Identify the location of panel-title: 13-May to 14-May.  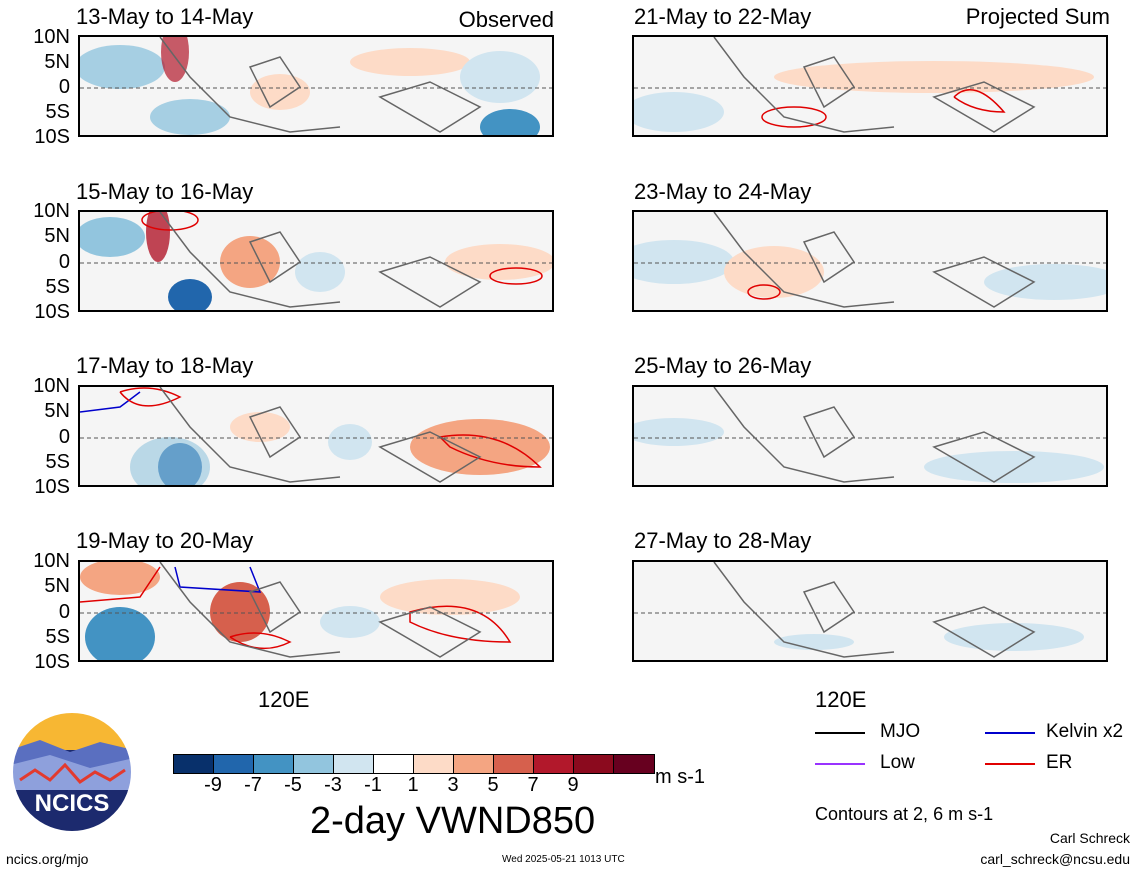
(165, 16).